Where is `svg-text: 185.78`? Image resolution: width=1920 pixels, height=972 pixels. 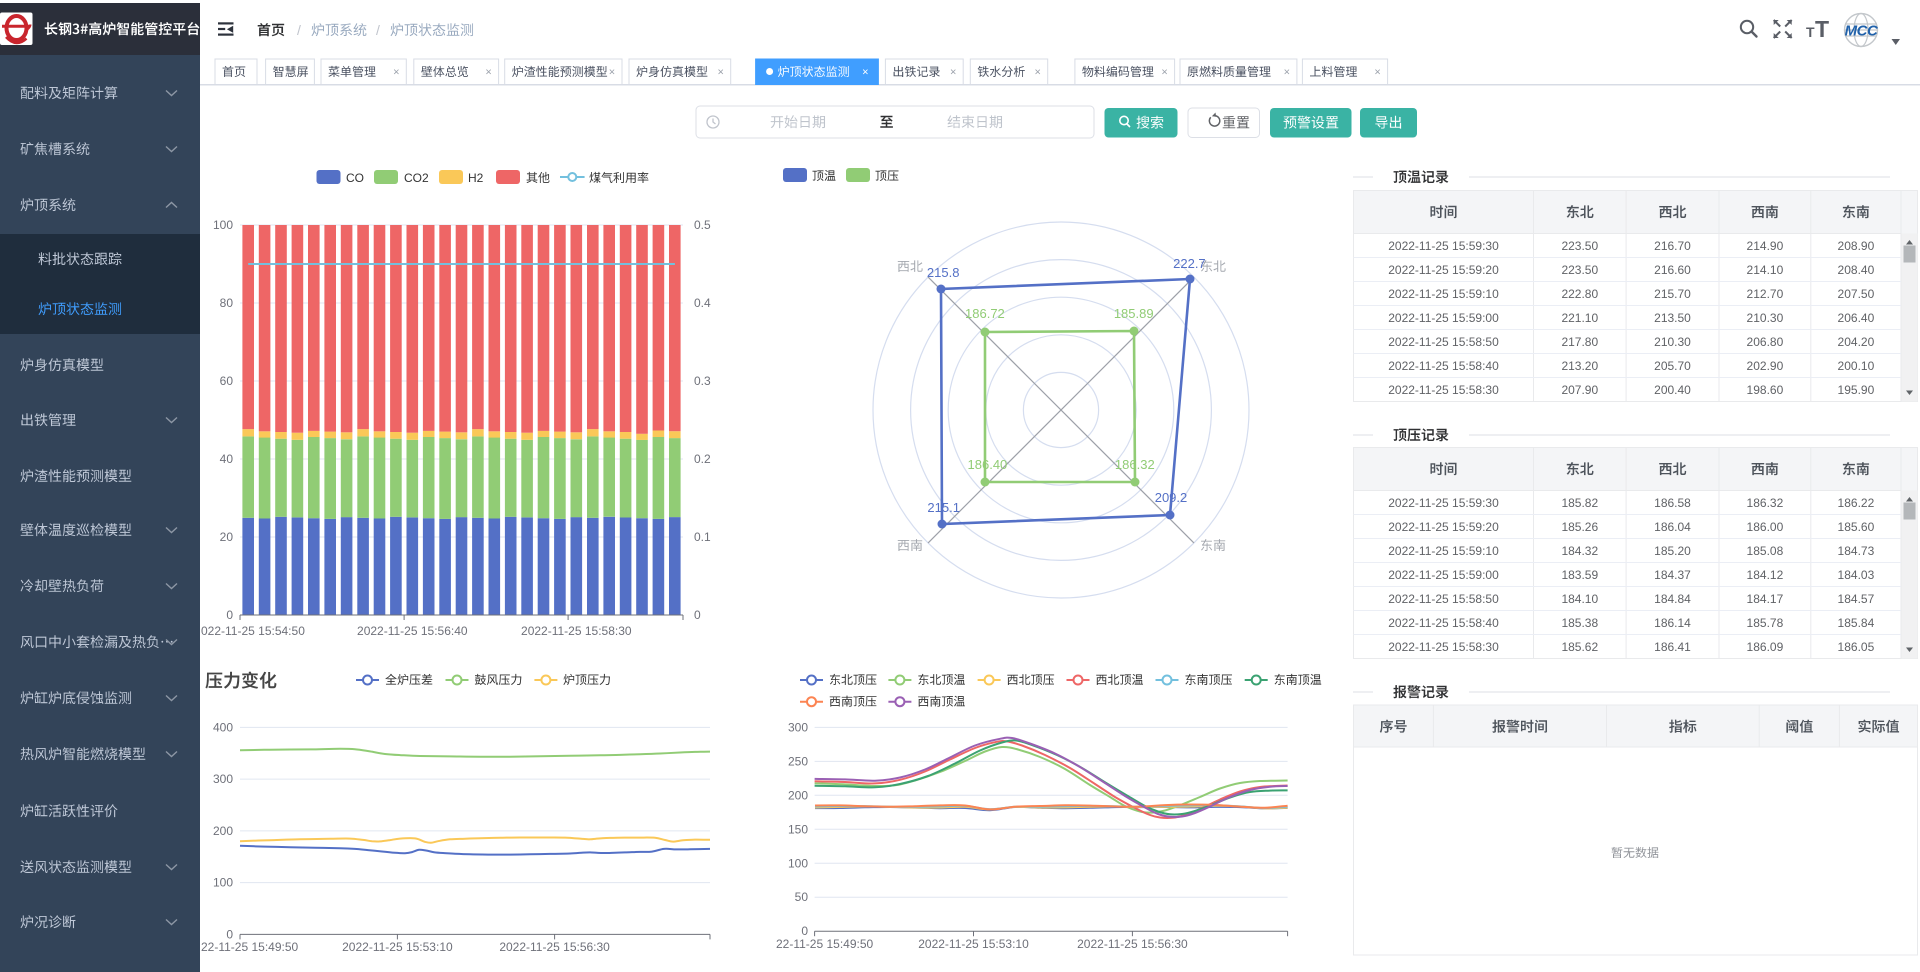 svg-text: 185.78 is located at coordinates (1765, 623).